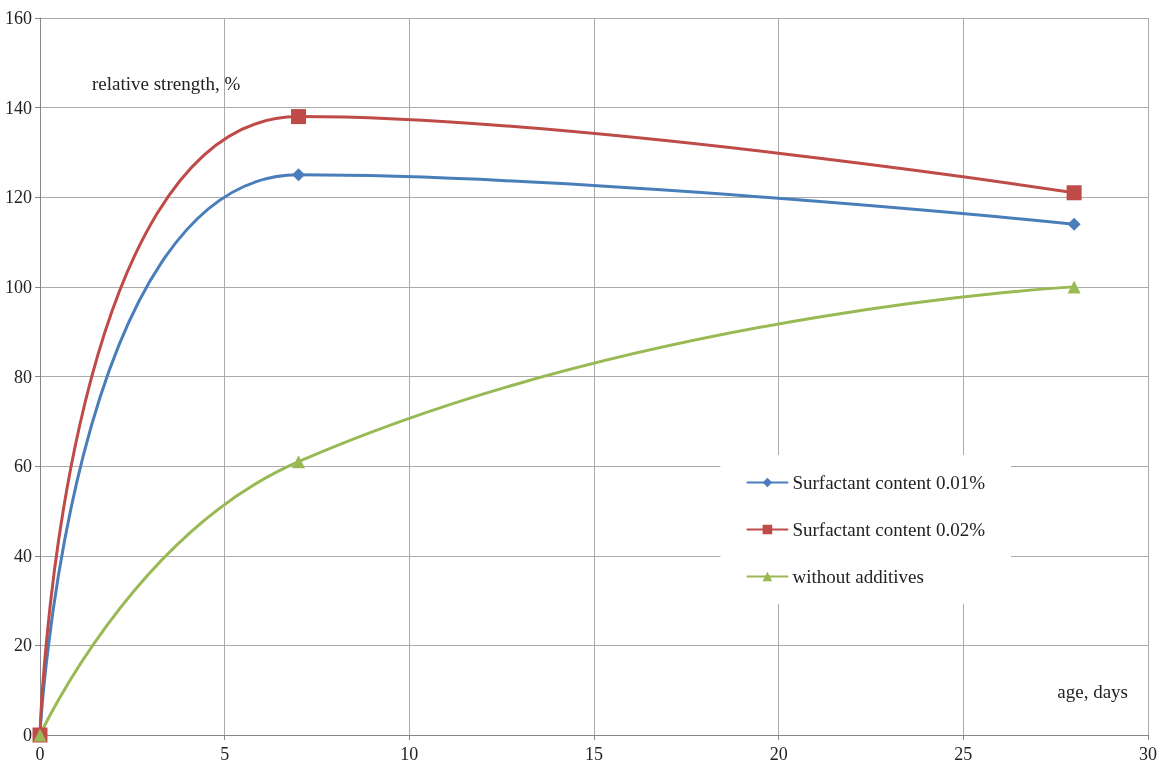  Describe the element at coordinates (18, 197) in the screenshot. I see `y-tick-label: 120` at that location.